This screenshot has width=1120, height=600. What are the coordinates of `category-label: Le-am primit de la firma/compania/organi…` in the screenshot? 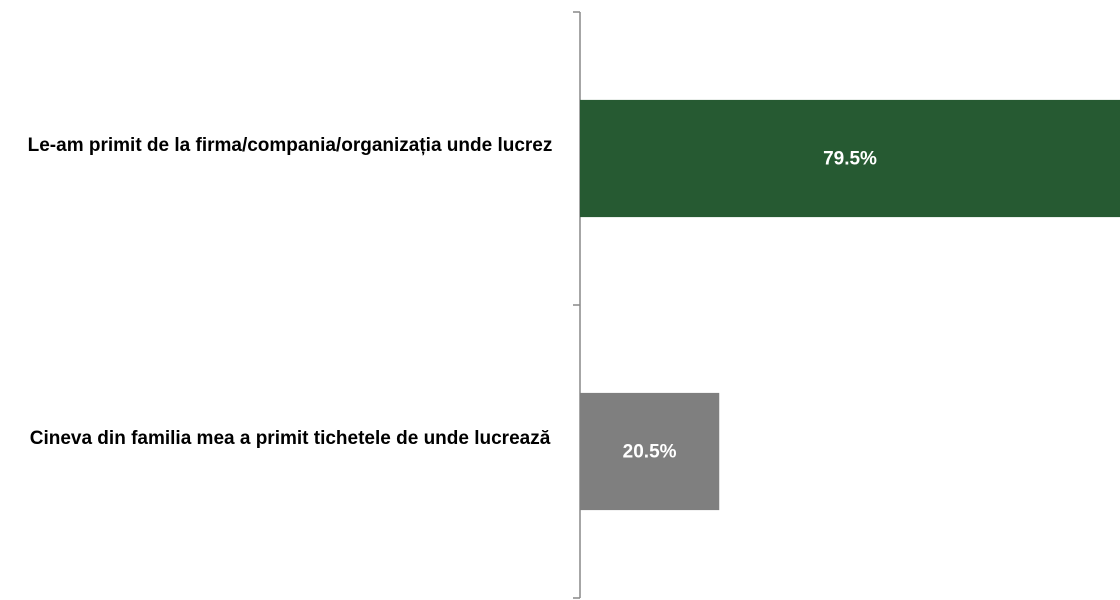 It's located at (290, 145).